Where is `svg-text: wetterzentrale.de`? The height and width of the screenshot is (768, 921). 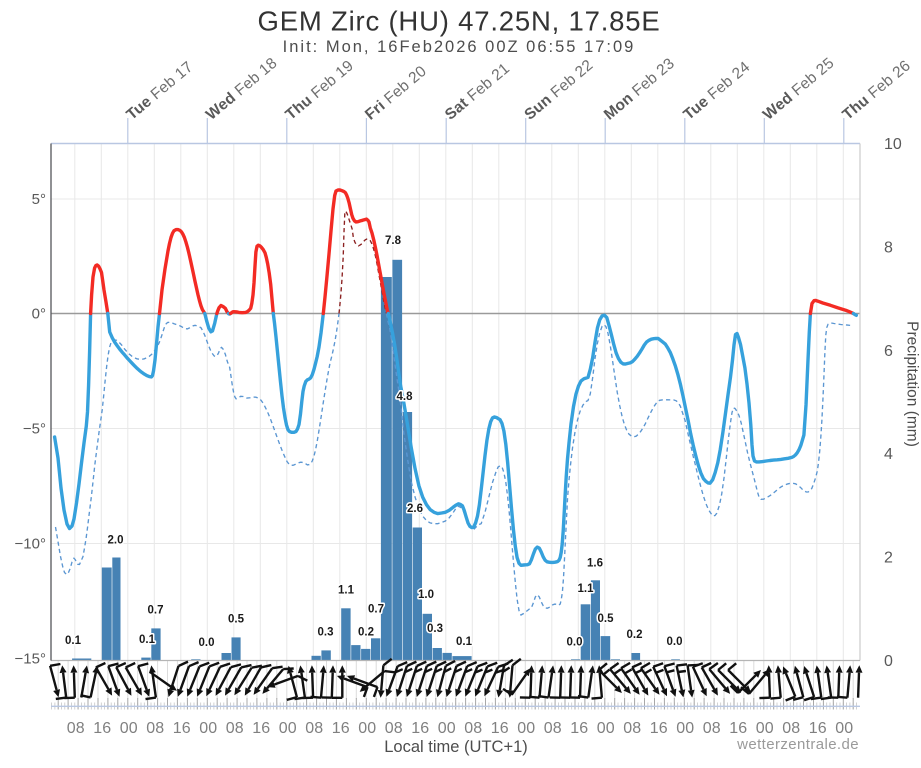 svg-text: wetterzentrale.de is located at coordinates (797, 744).